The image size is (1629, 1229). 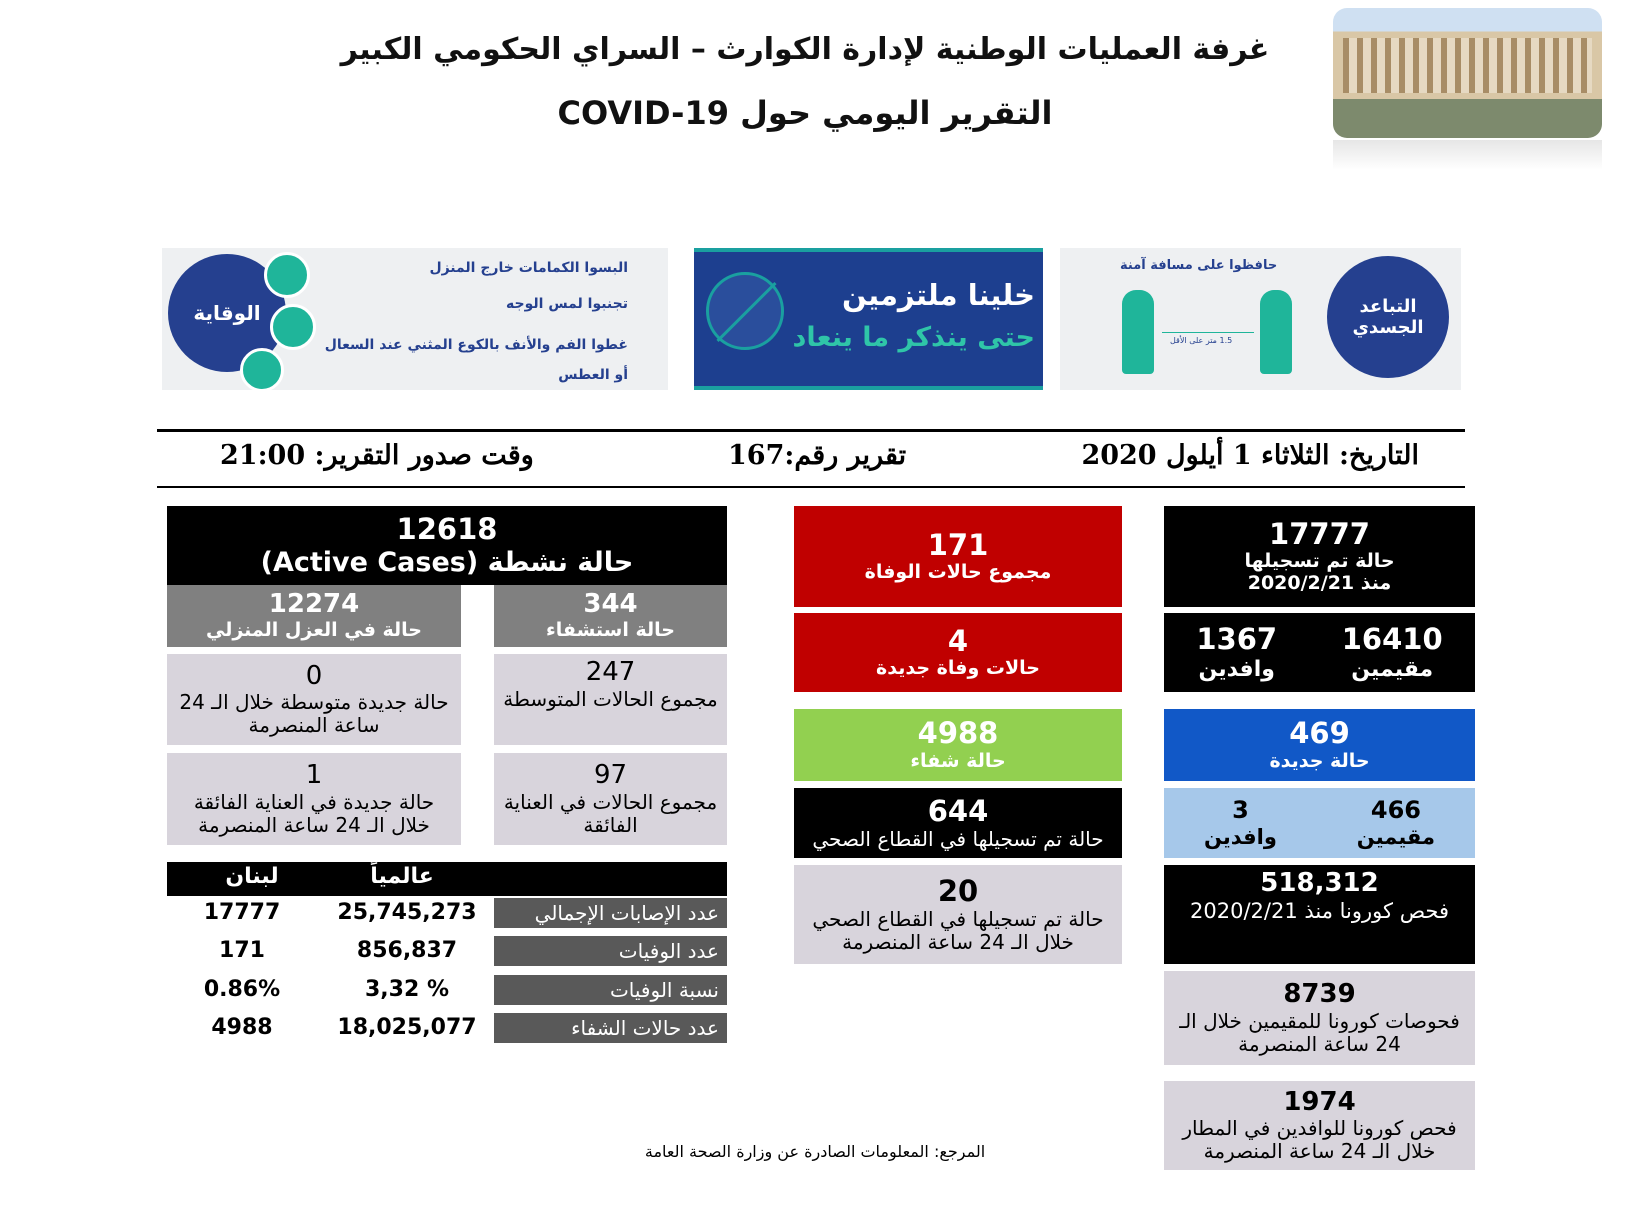 What do you see at coordinates (447, 562) in the screenshot?
I see `active-cases-label: حالة نشطة (Active Cases)` at bounding box center [447, 562].